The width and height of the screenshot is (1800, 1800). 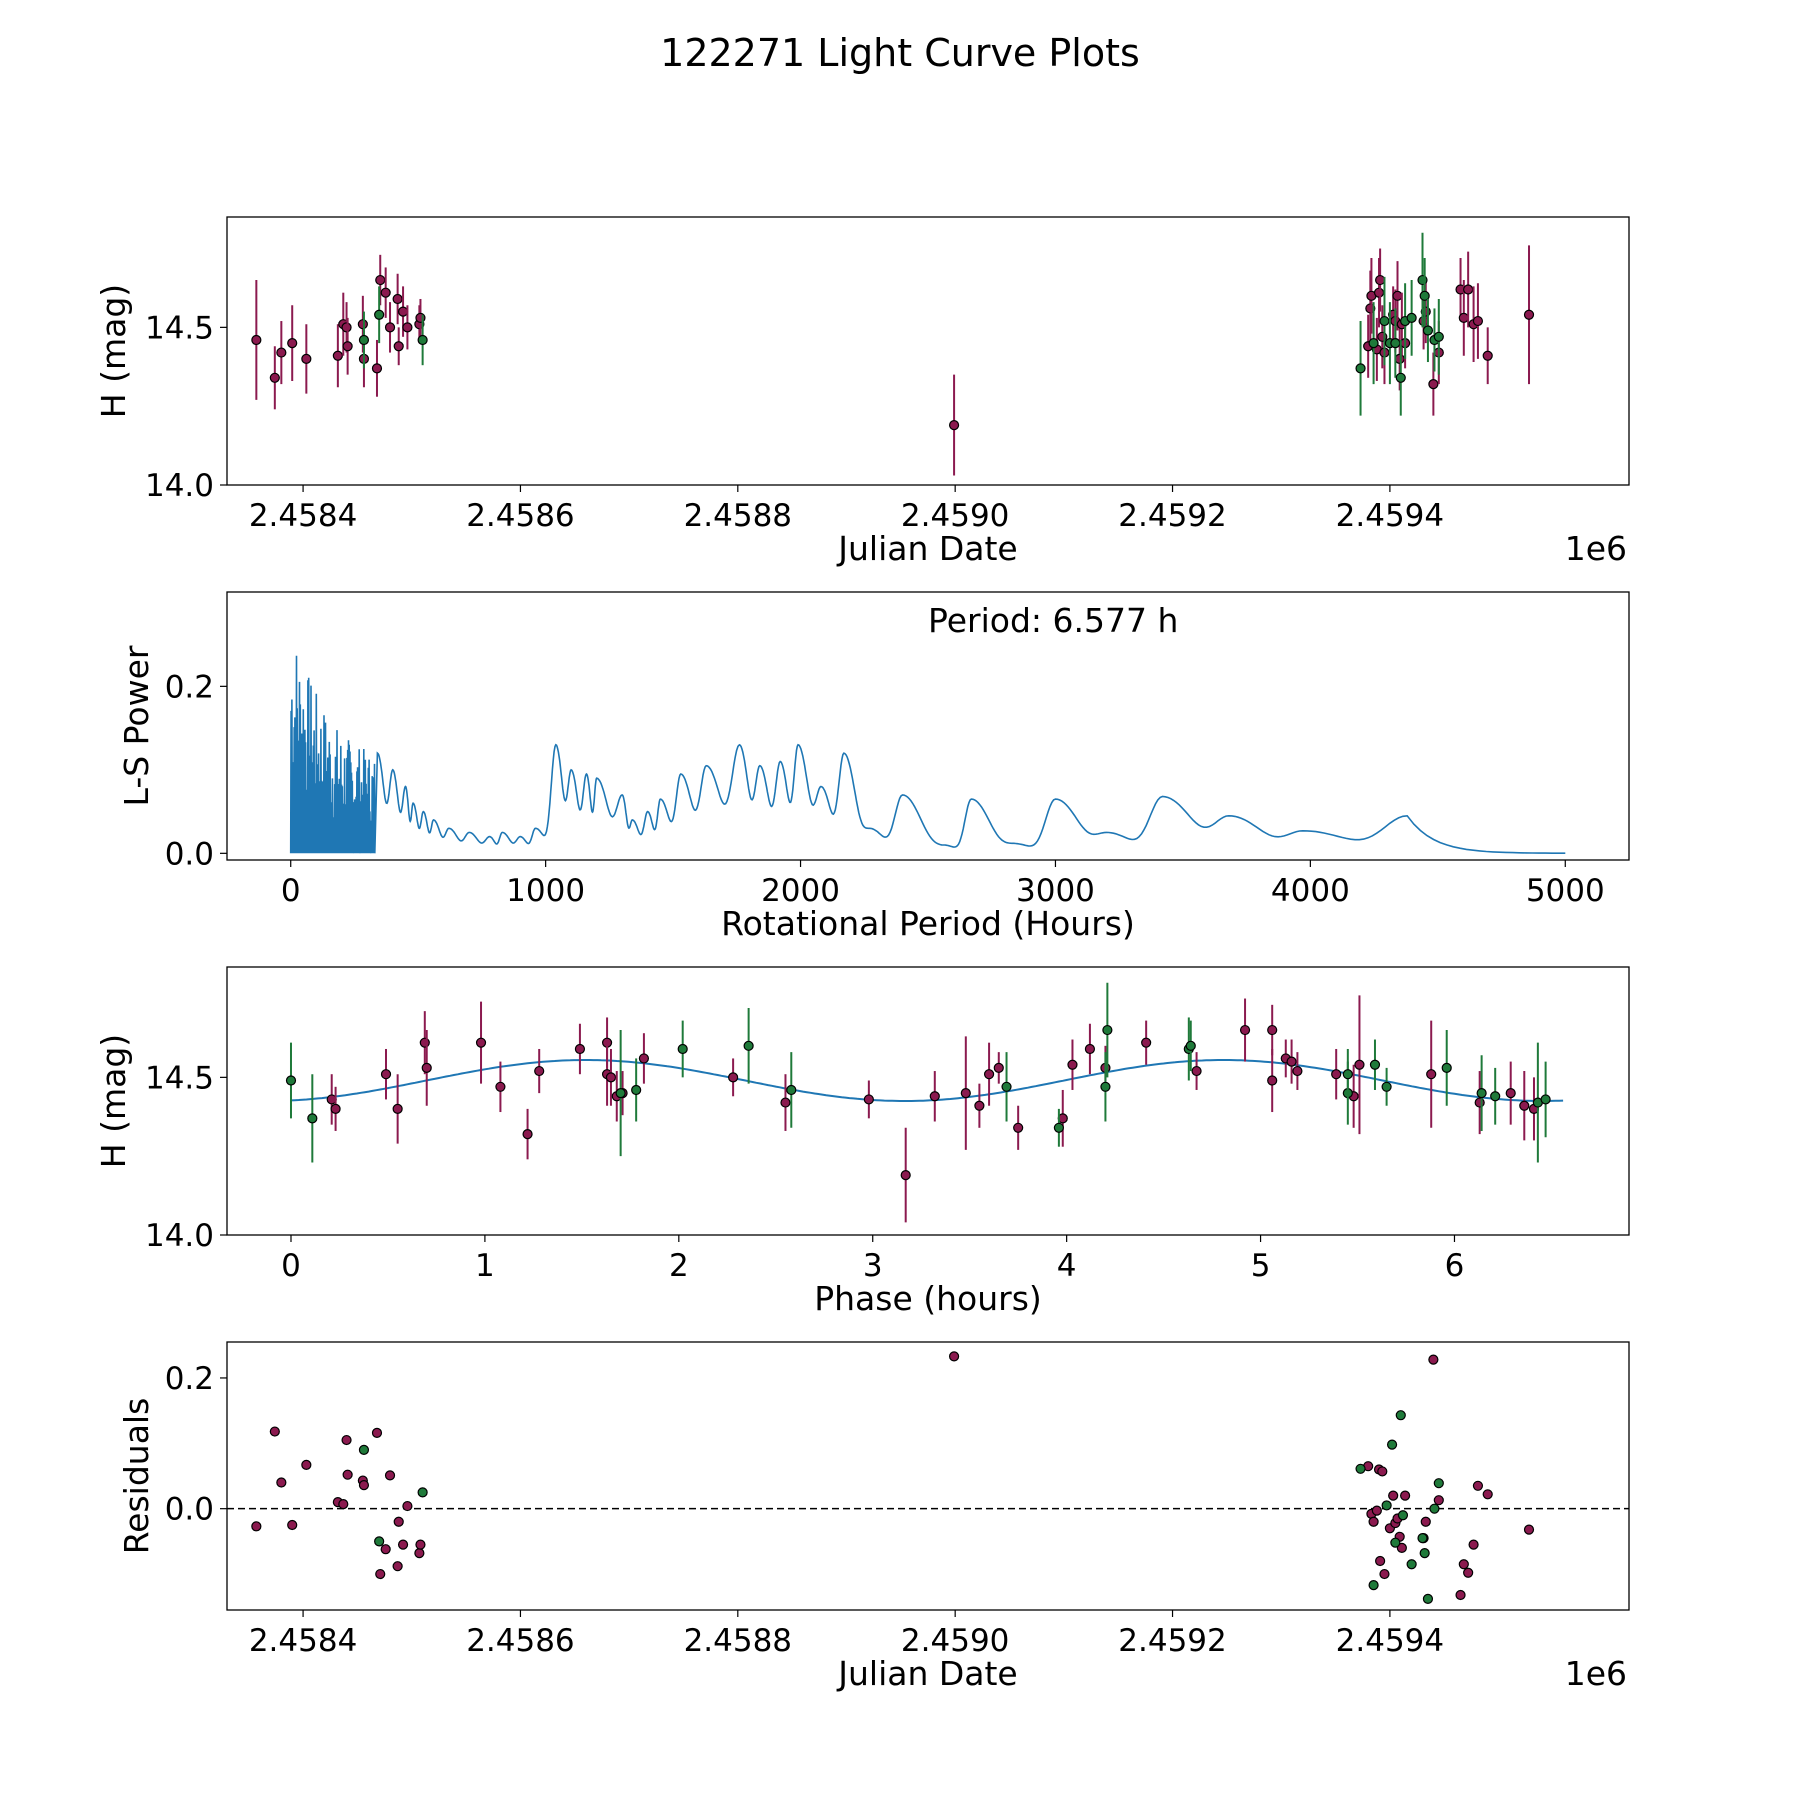 I want to click on residuals-xlabel: Julian Date, so click(x=927, y=1673).